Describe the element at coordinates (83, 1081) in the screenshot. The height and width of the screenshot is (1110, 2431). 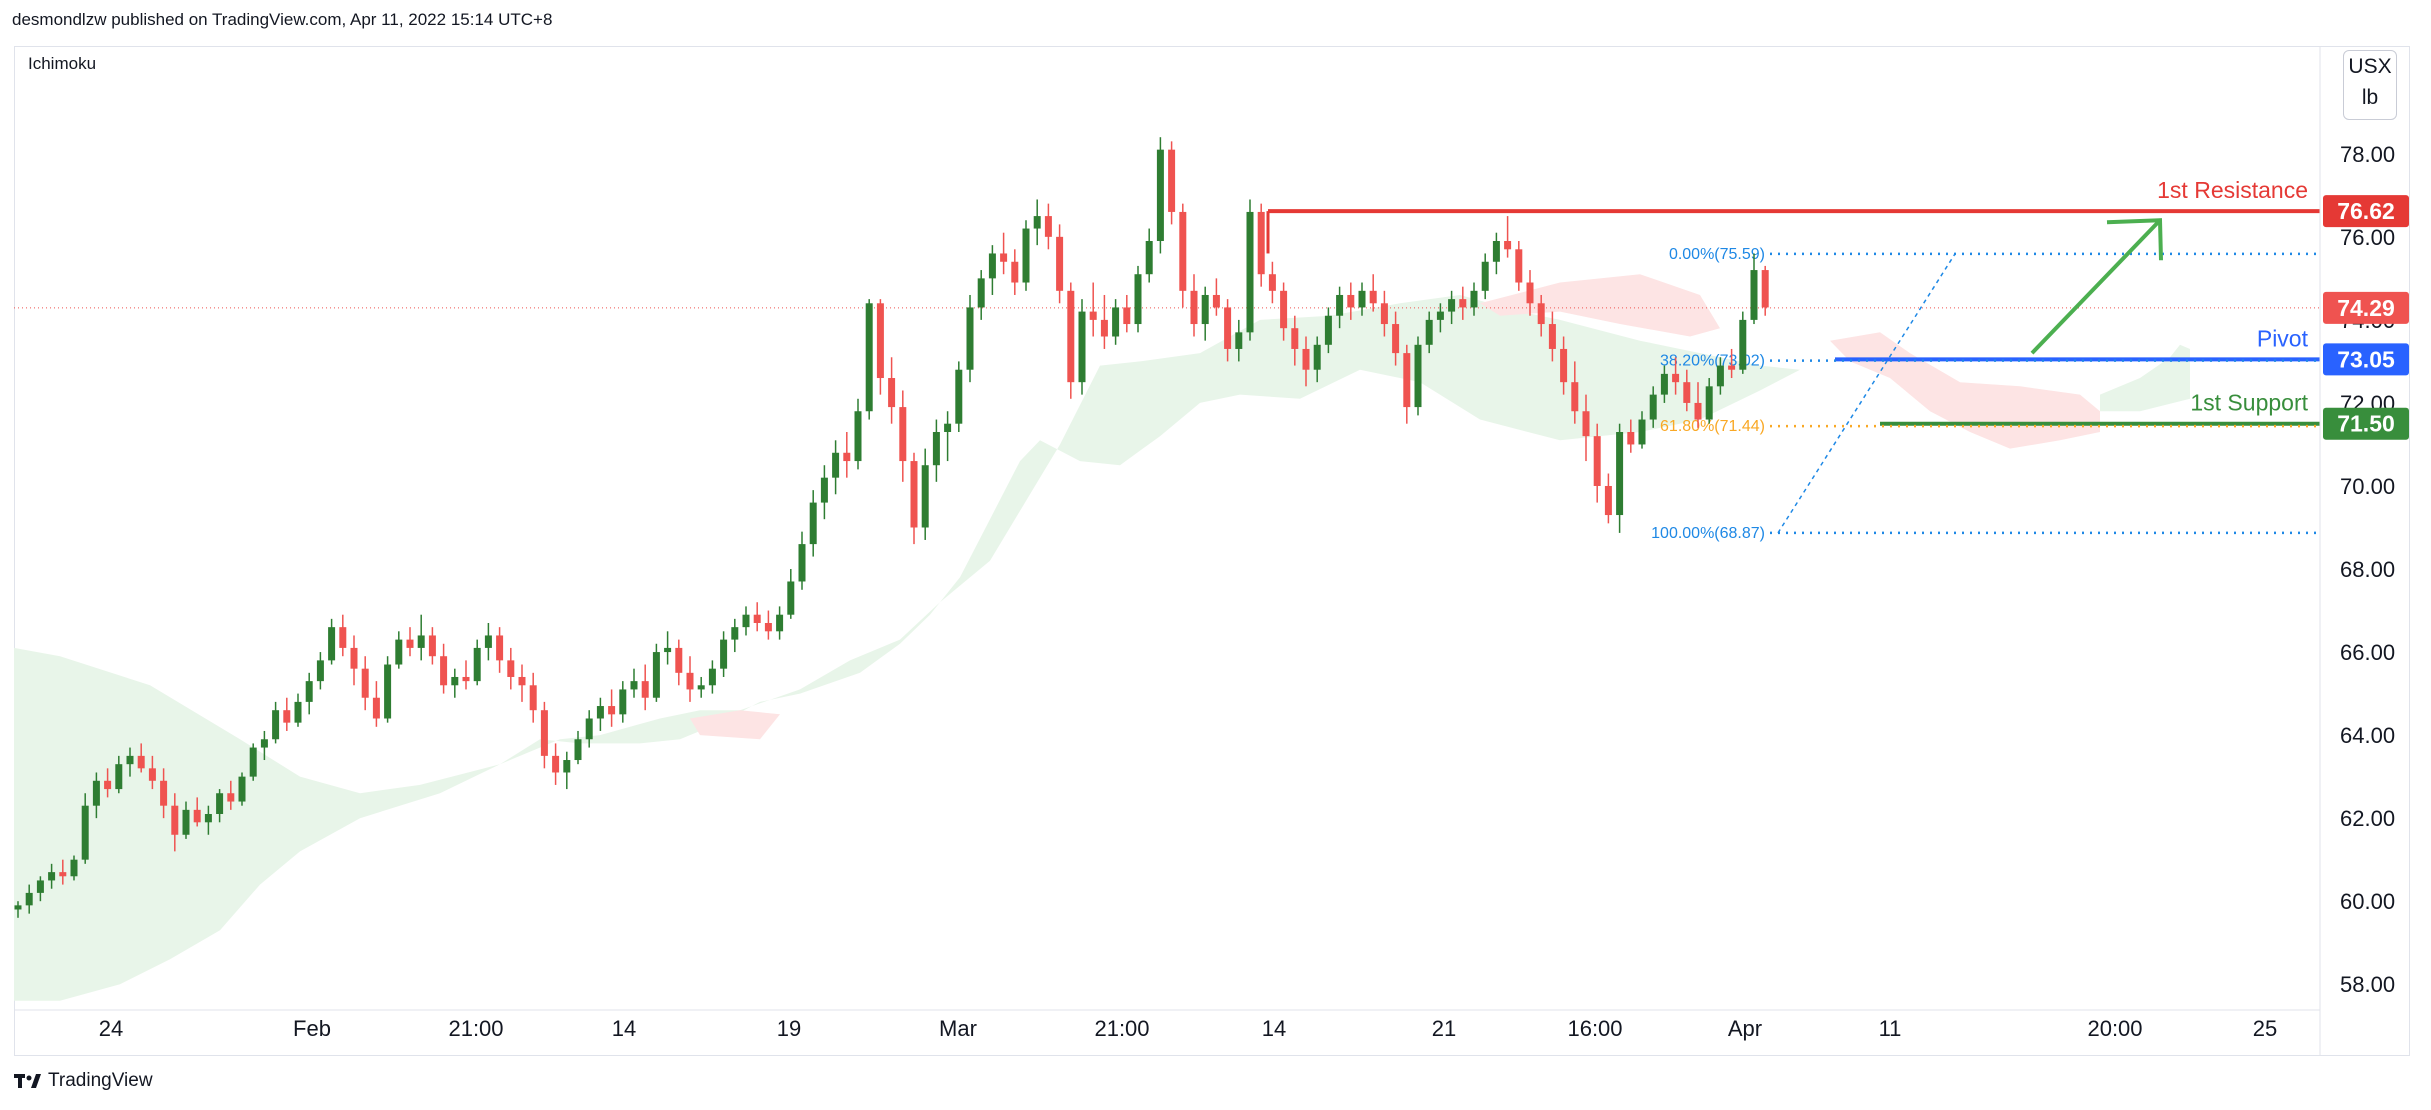
I see `tradingview-logo: TradingView` at that location.